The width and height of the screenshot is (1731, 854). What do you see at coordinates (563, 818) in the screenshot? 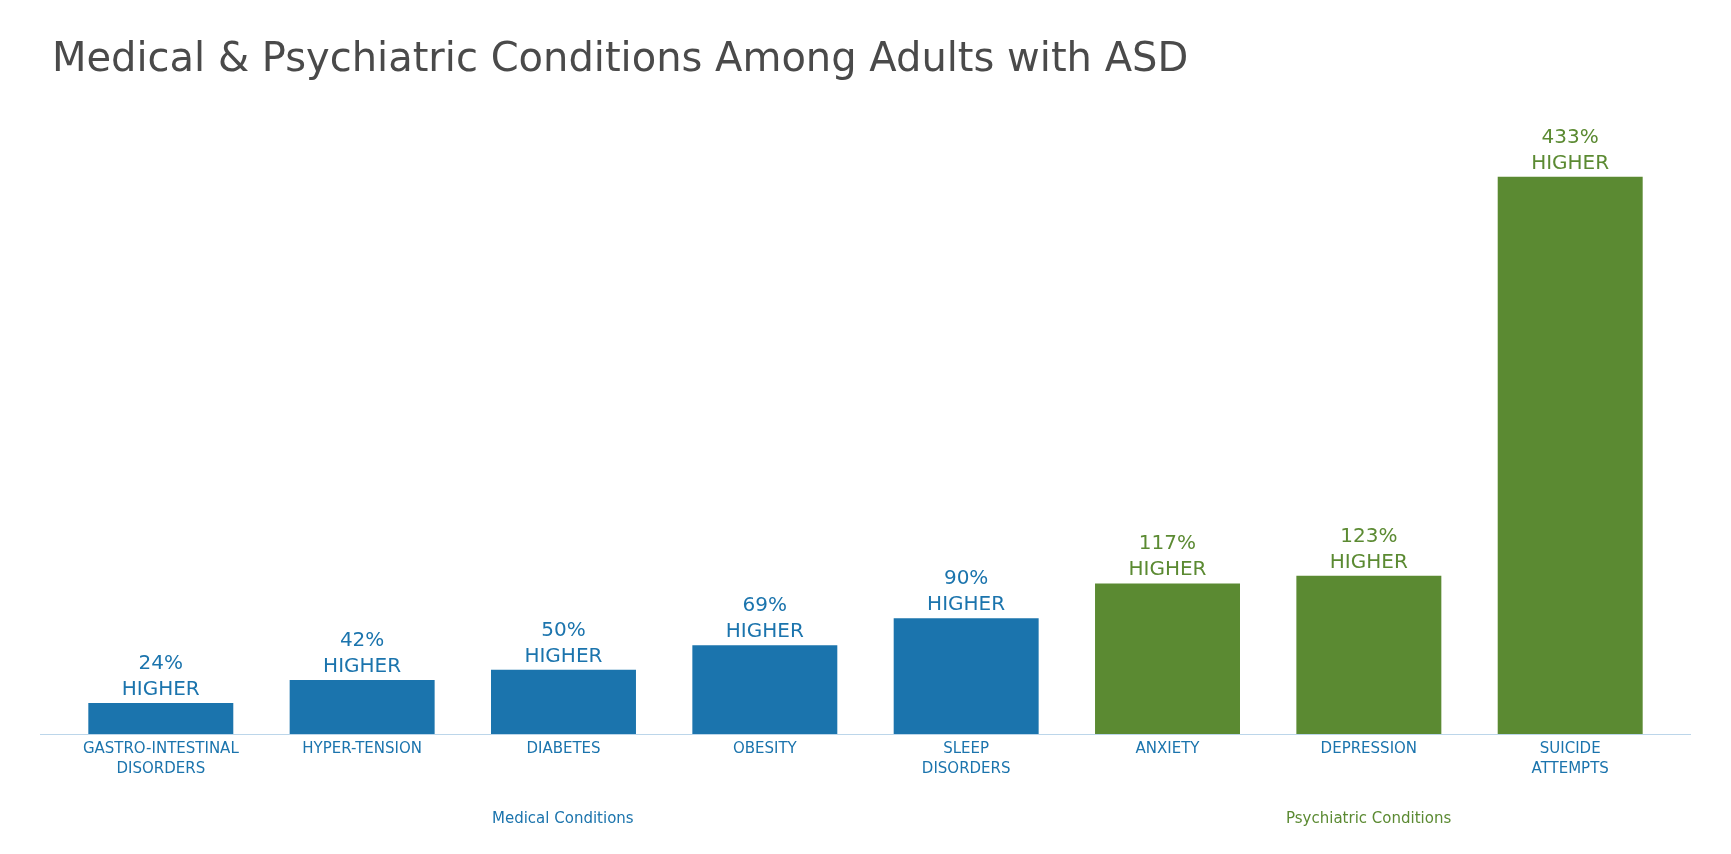
I see `text: Medical Conditions` at bounding box center [563, 818].